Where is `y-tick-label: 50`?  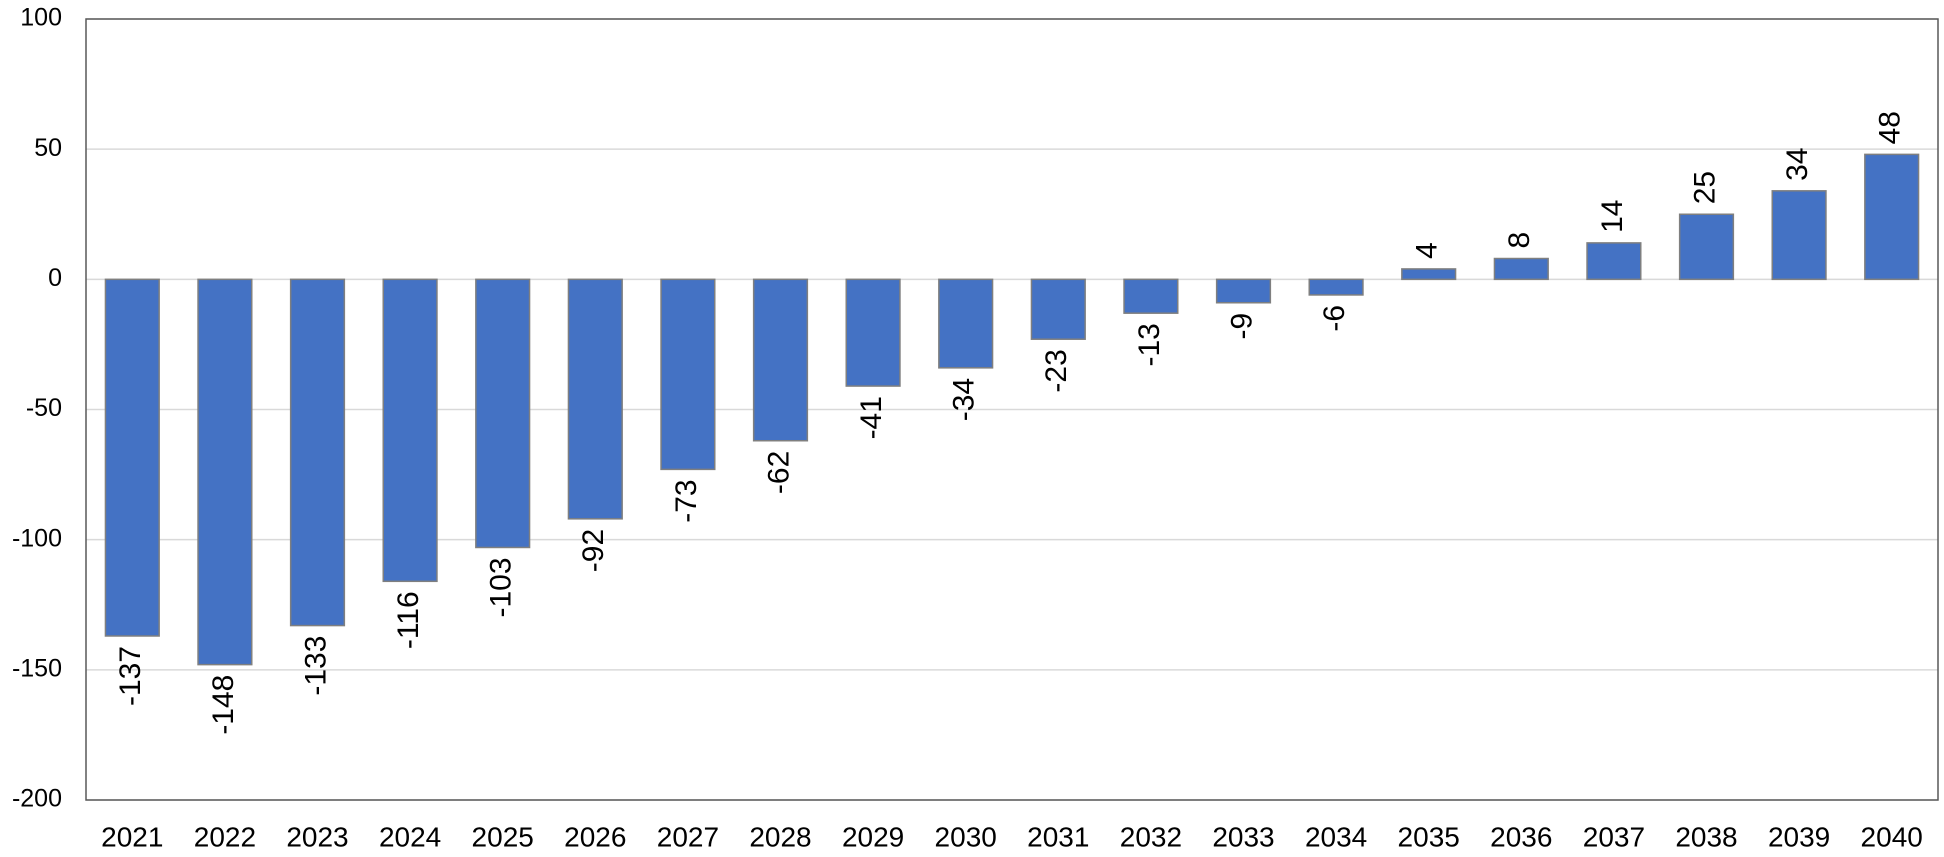 y-tick-label: 50 is located at coordinates (48, 148).